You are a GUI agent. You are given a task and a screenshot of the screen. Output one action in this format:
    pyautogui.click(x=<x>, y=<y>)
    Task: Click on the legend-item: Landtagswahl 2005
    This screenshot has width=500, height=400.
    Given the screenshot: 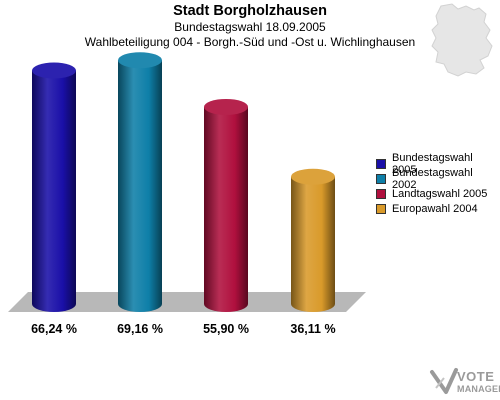 What is the action you would take?
    pyautogui.click(x=438, y=193)
    